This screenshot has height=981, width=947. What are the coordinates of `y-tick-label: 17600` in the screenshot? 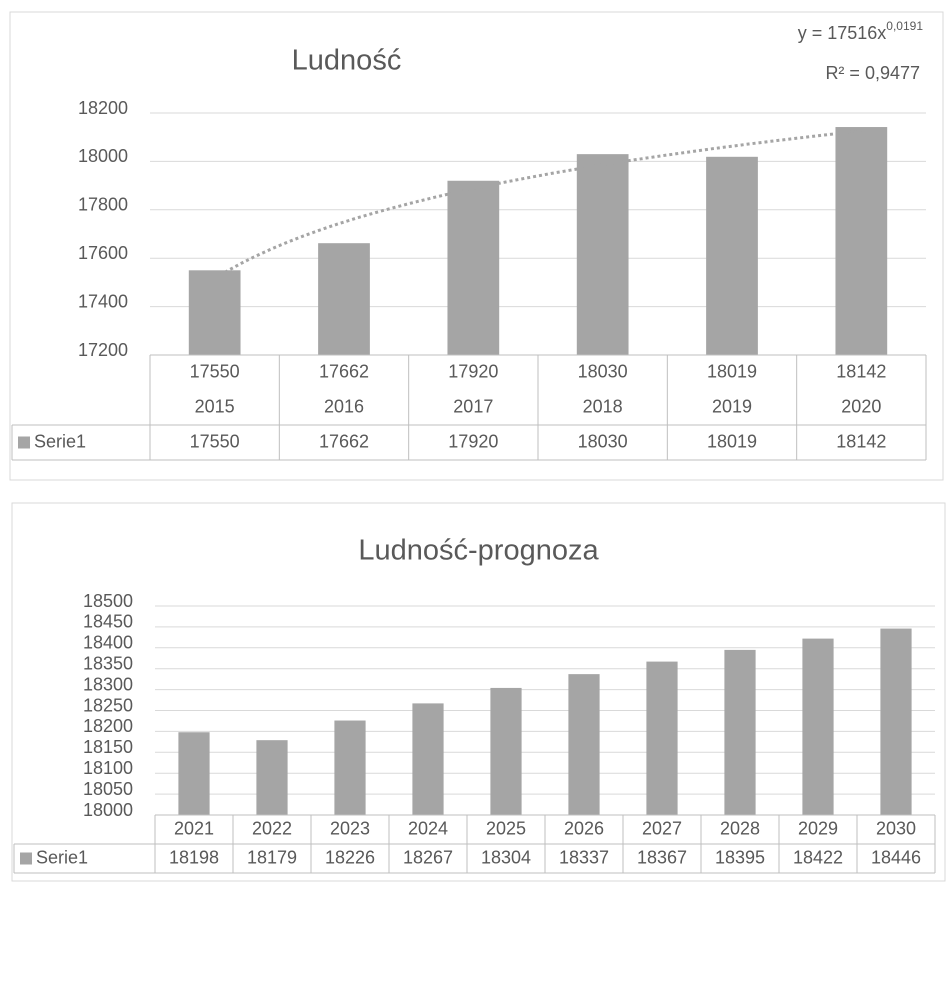 It's located at (103, 253).